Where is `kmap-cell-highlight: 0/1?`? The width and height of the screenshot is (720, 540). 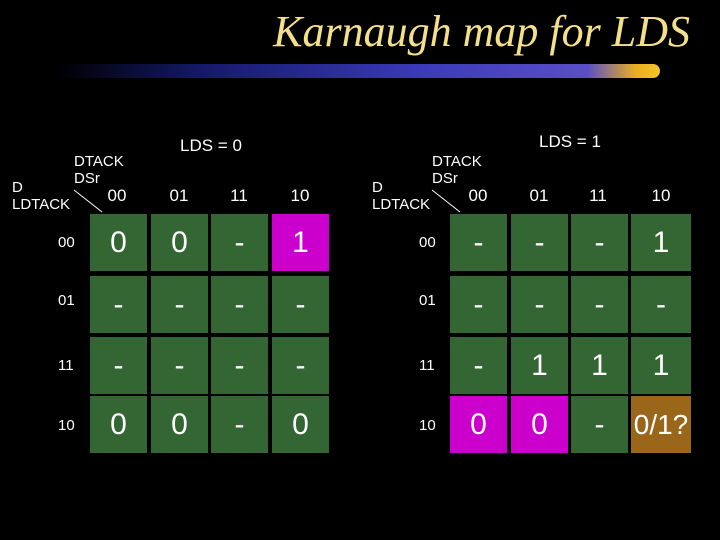
kmap-cell-highlight: 0/1? is located at coordinates (661, 424).